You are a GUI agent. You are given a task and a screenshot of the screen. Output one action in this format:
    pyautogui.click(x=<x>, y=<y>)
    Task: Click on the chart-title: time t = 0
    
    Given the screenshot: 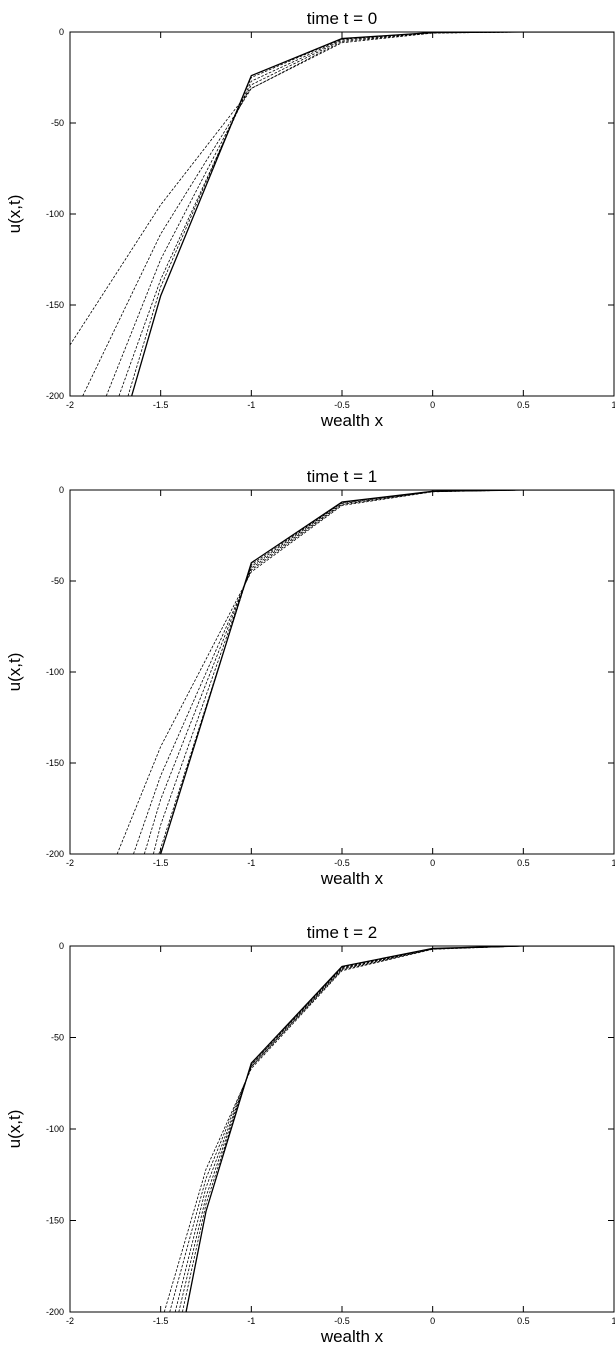 What is the action you would take?
    pyautogui.click(x=342, y=18)
    